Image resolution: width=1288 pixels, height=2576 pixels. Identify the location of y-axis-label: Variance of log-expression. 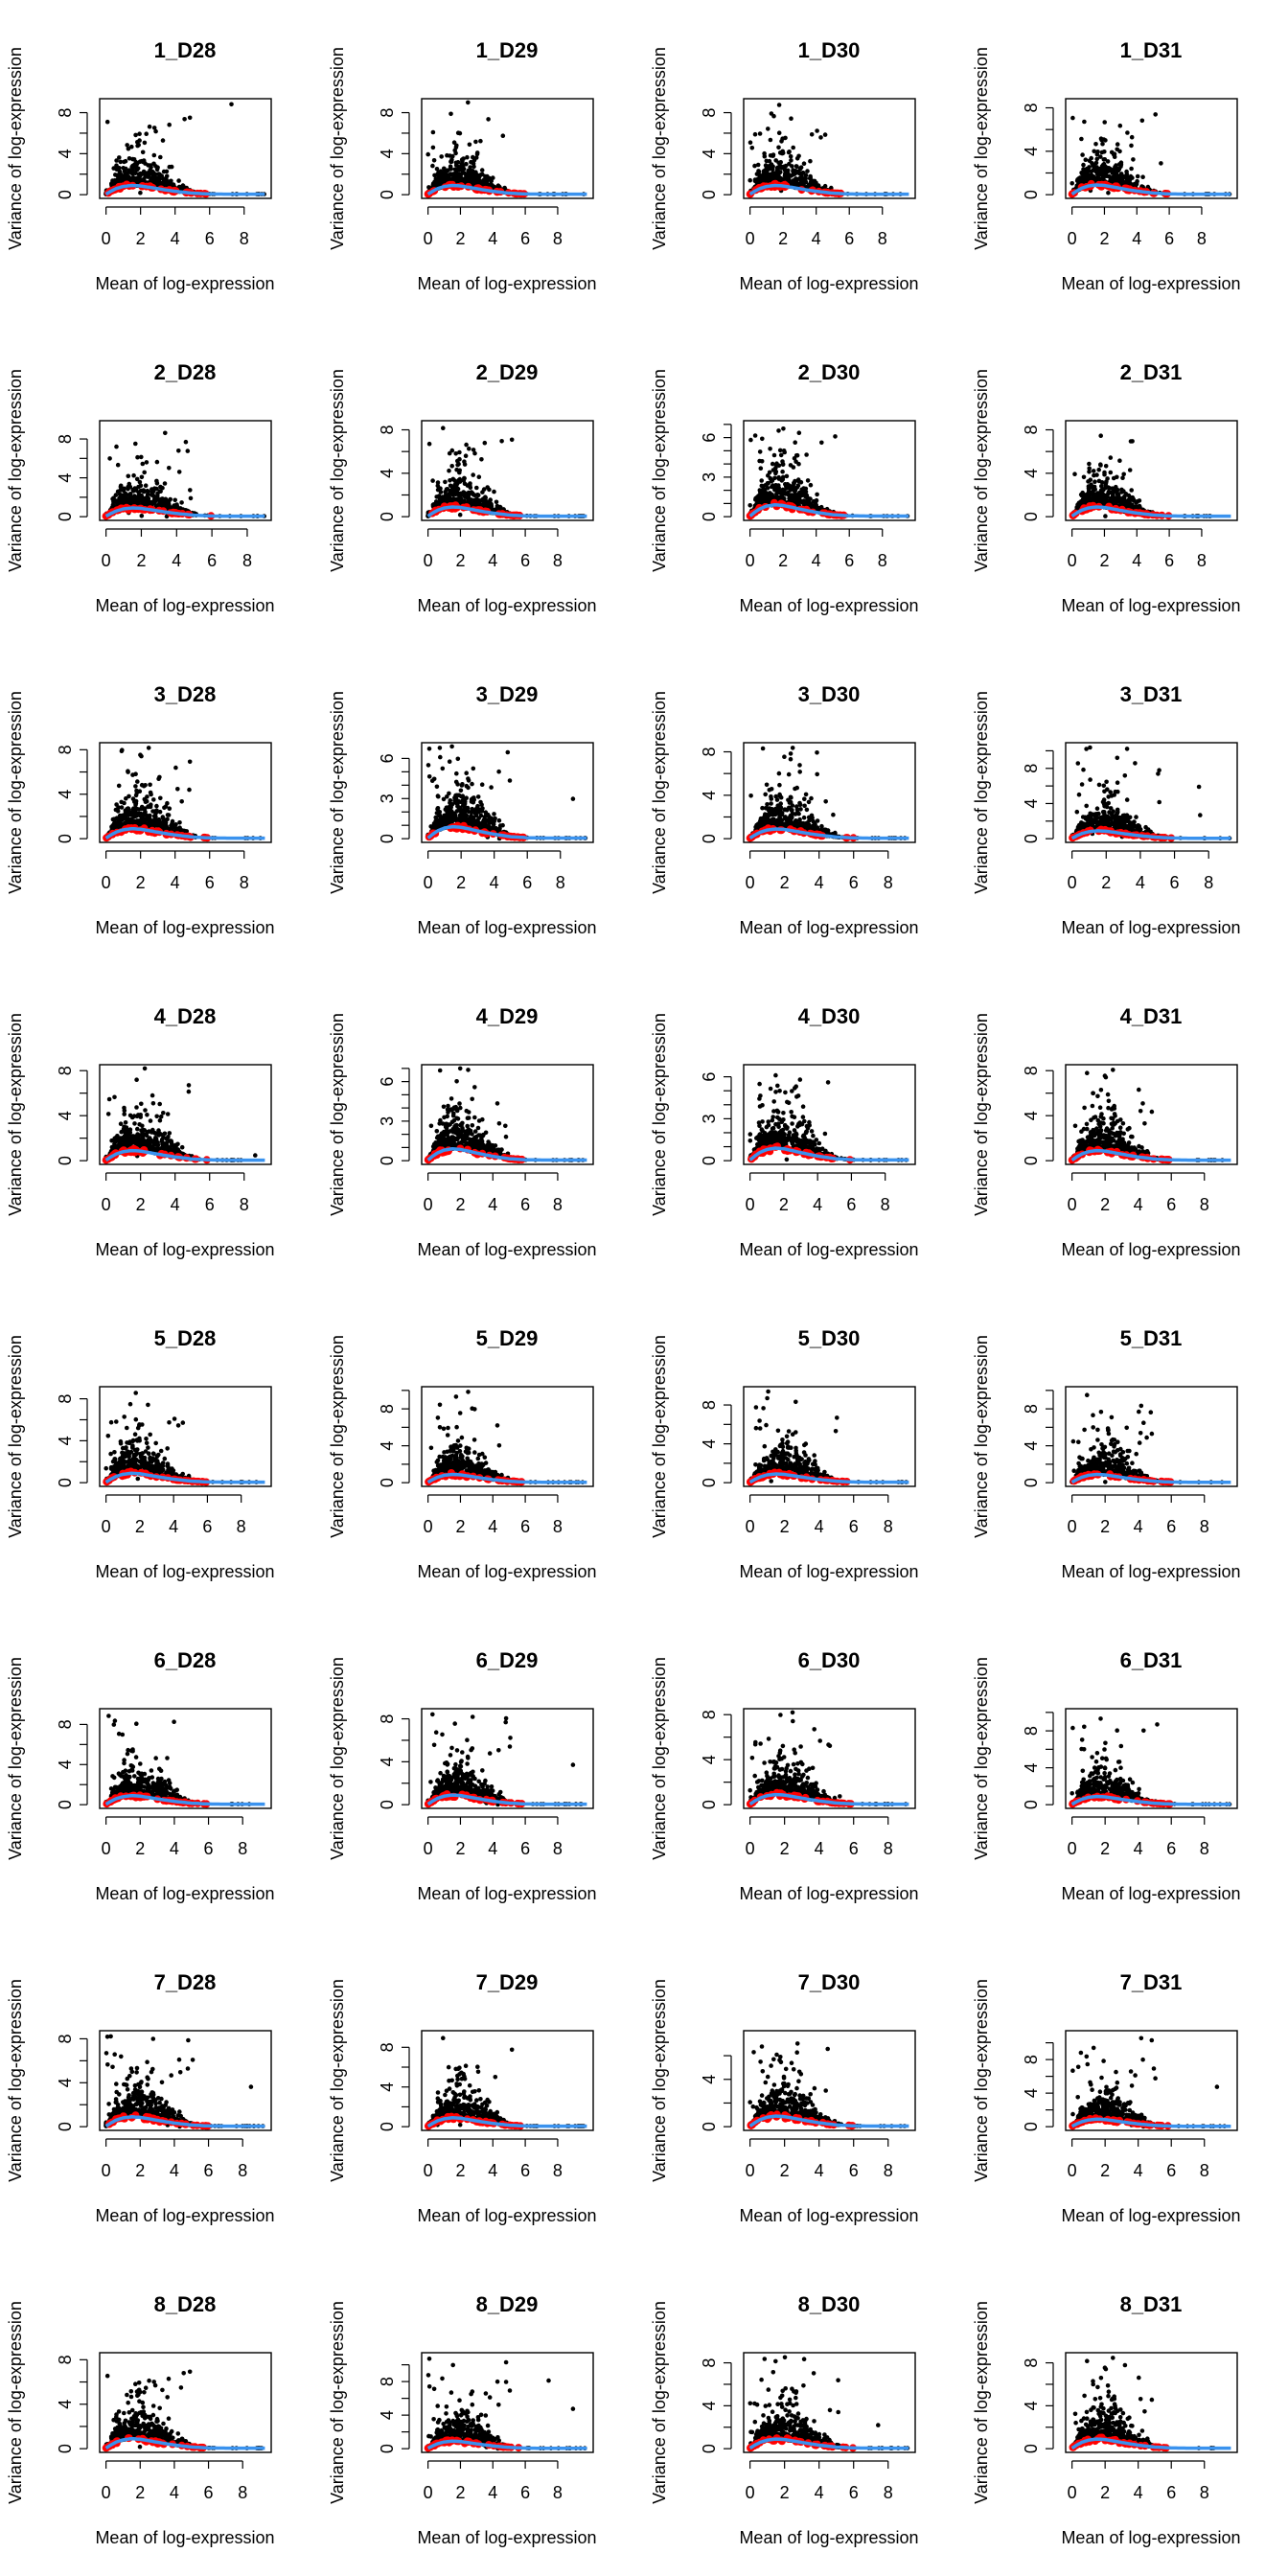
(981, 148).